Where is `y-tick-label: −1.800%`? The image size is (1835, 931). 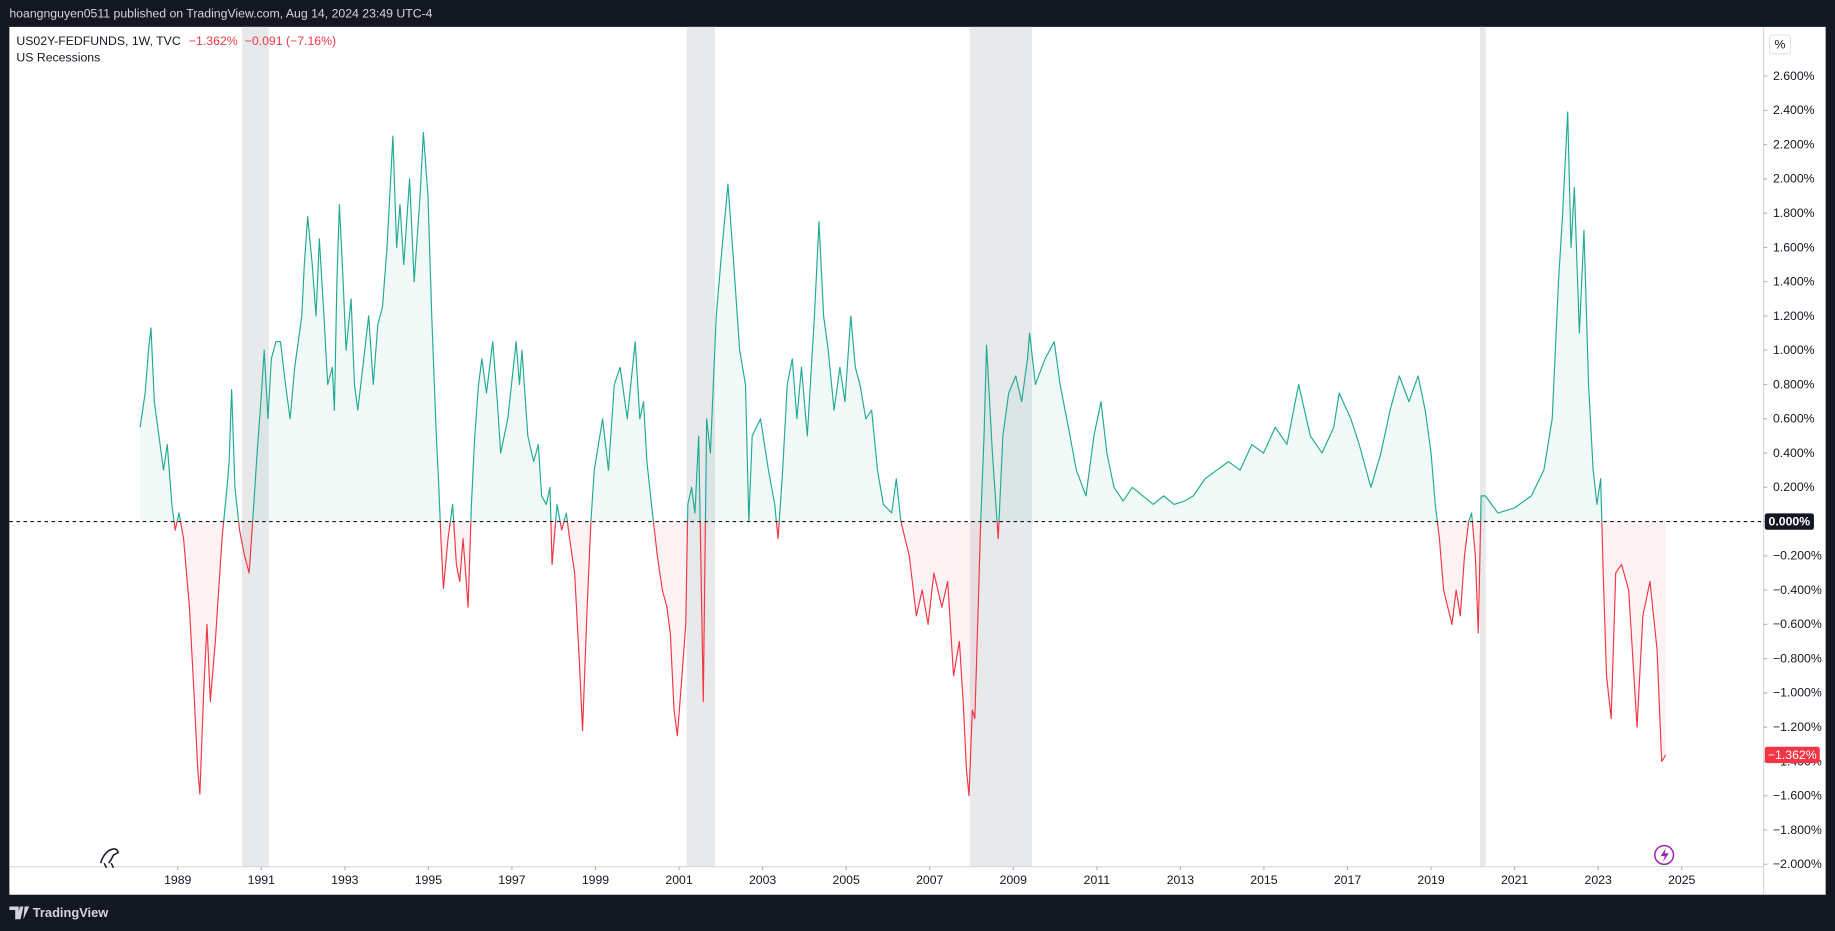
y-tick-label: −1.800% is located at coordinates (1797, 830).